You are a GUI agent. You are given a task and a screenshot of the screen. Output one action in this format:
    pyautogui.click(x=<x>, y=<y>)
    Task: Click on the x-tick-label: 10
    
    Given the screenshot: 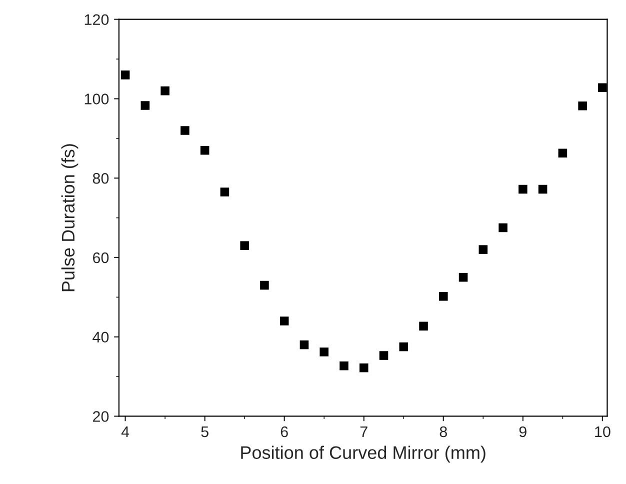 What is the action you would take?
    pyautogui.click(x=602, y=432)
    